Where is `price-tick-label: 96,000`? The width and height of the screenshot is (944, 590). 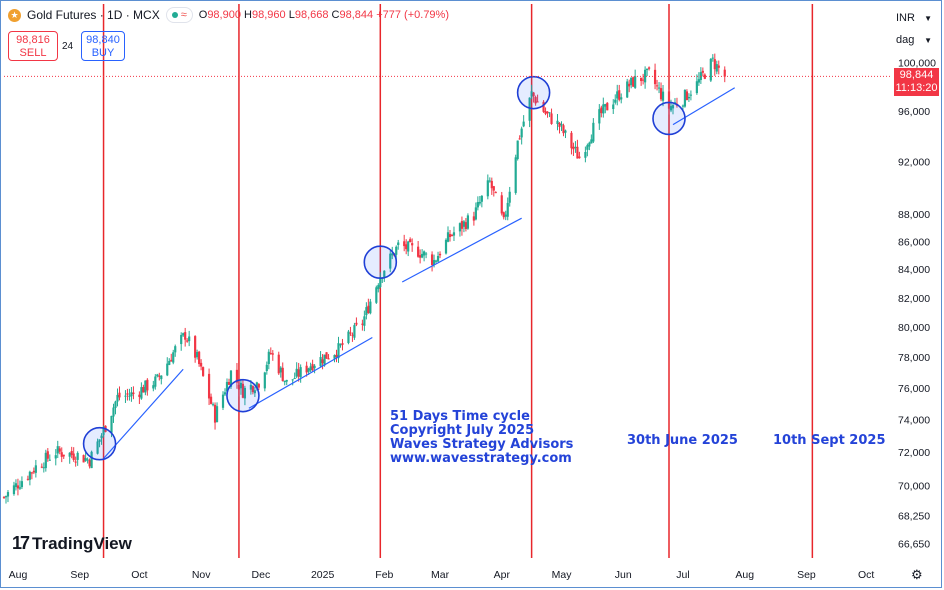
price-tick-label: 96,000 is located at coordinates (914, 112).